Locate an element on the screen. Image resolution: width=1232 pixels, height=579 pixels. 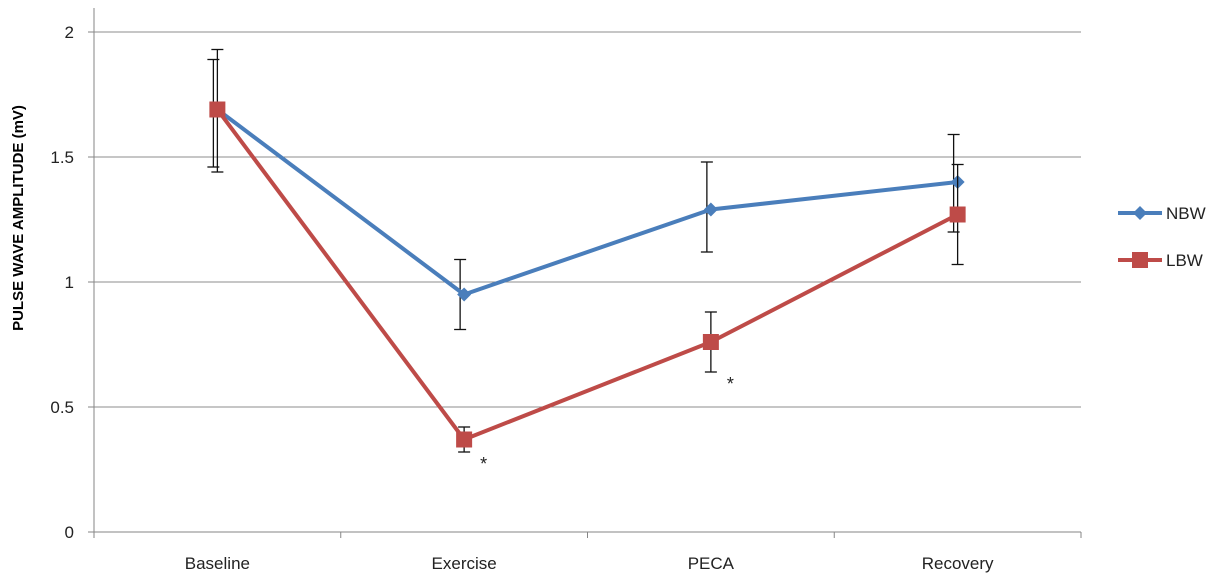
legend-item-nbw: NBW is located at coordinates (1162, 213).